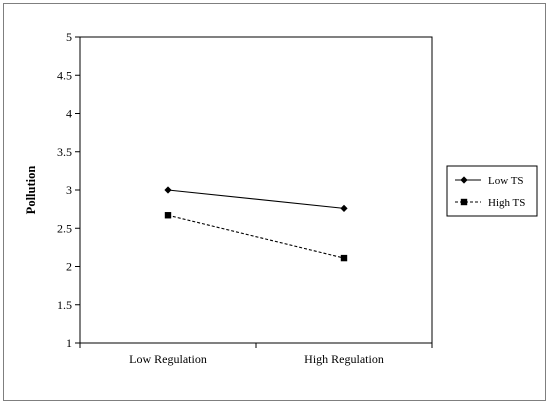 The height and width of the screenshot is (405, 550). I want to click on x-tick-label: Low Regulation, so click(168, 359).